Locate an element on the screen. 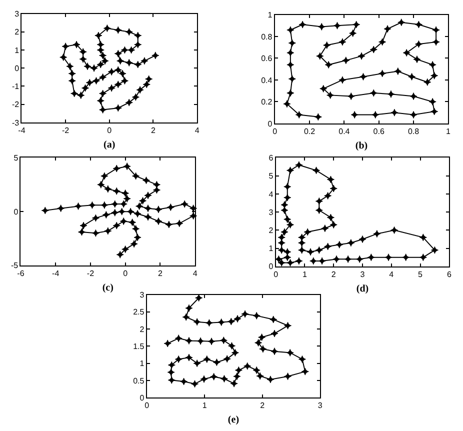 Image resolution: width=463 pixels, height=431 pixels. y-tick-label: 0.6 is located at coordinates (267, 59).